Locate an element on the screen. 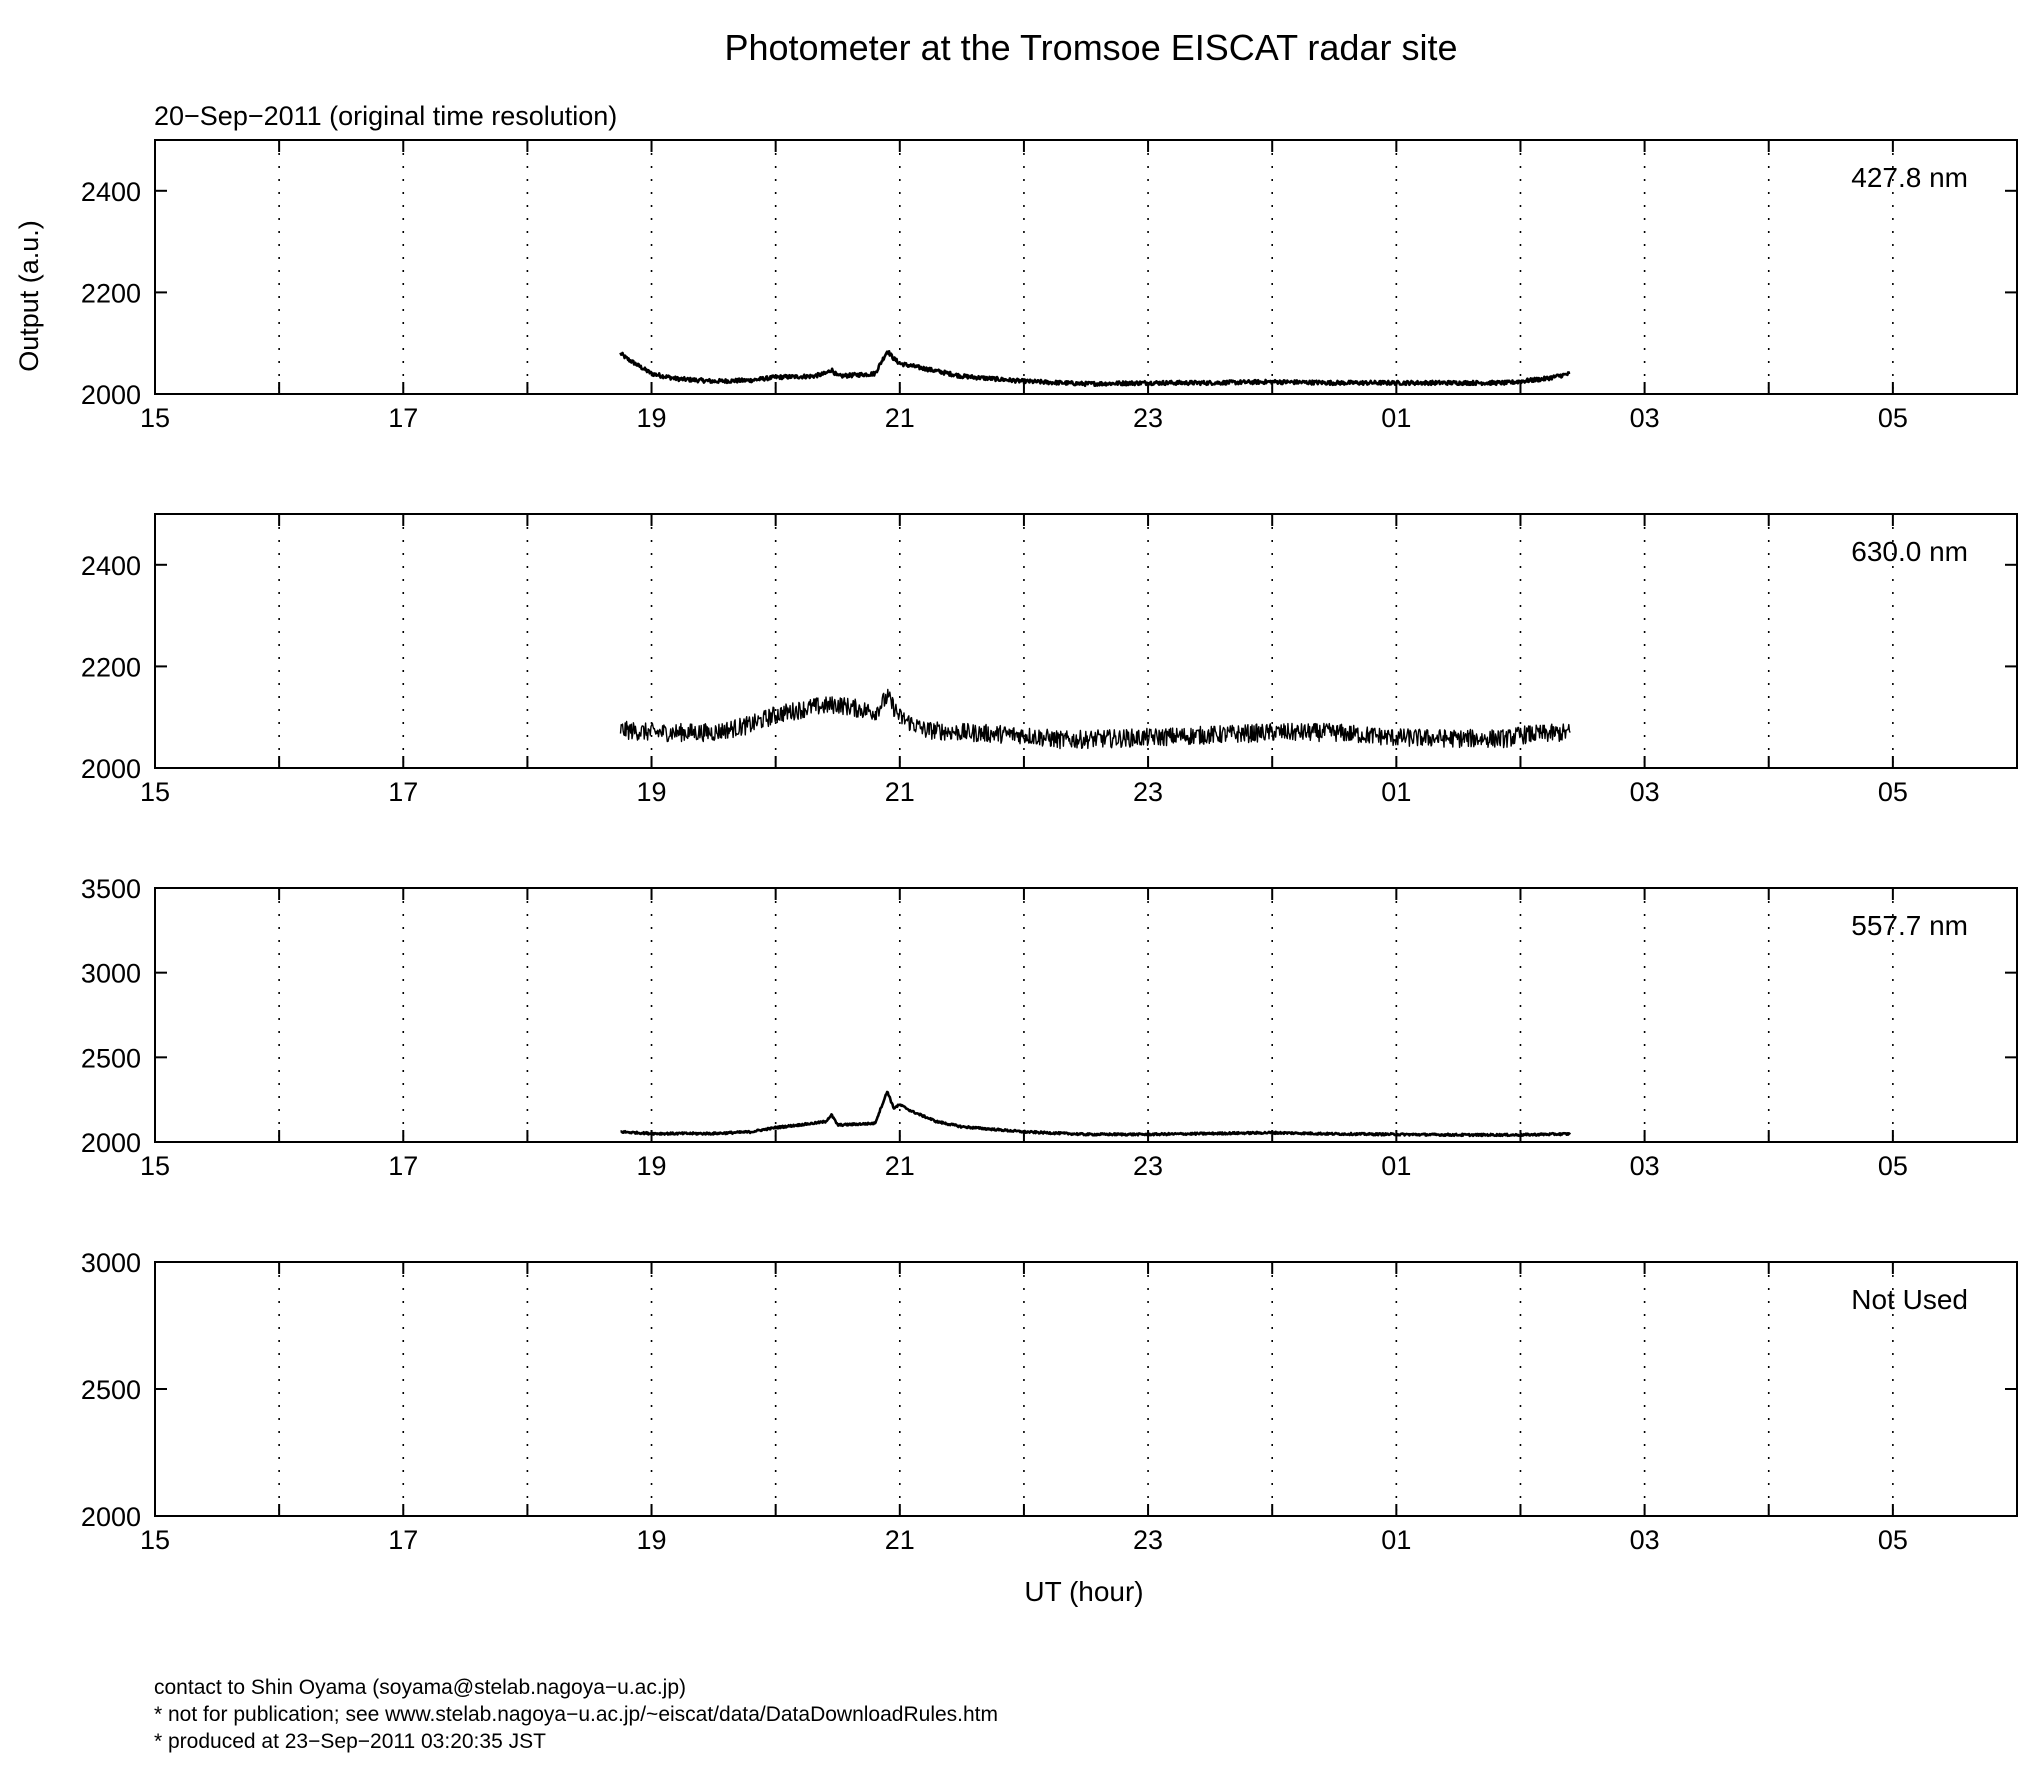 The width and height of the screenshot is (2029, 1771). panel-1-x-tick-label: 17 is located at coordinates (403, 418).